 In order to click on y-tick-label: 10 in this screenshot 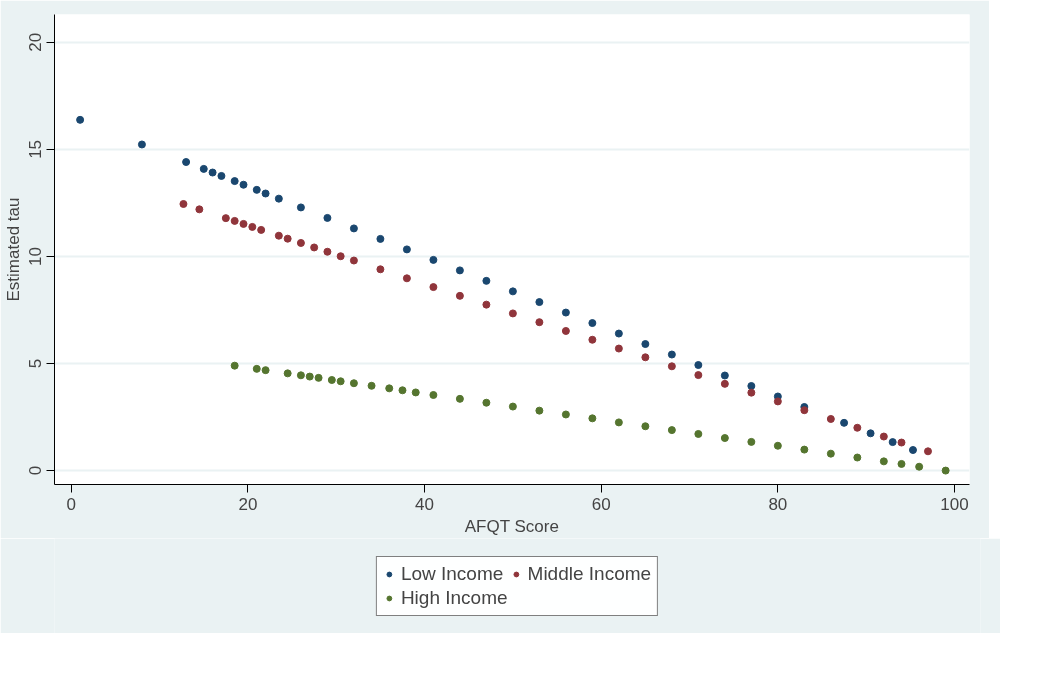, I will do `click(36, 256)`.